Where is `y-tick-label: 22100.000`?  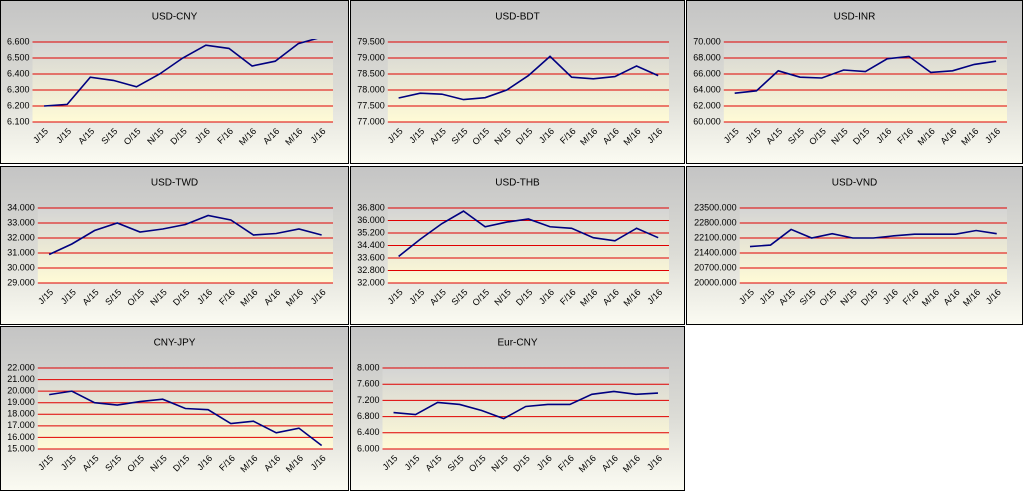 y-tick-label: 22100.000 is located at coordinates (715, 237).